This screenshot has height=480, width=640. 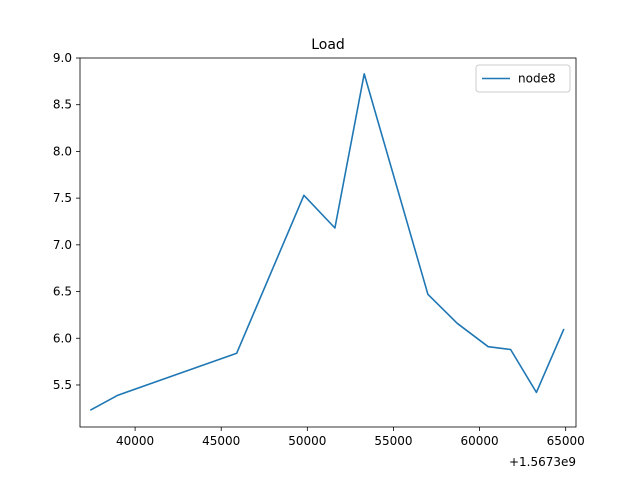 What do you see at coordinates (566, 441) in the screenshot?
I see `x-tick-label: 65000` at bounding box center [566, 441].